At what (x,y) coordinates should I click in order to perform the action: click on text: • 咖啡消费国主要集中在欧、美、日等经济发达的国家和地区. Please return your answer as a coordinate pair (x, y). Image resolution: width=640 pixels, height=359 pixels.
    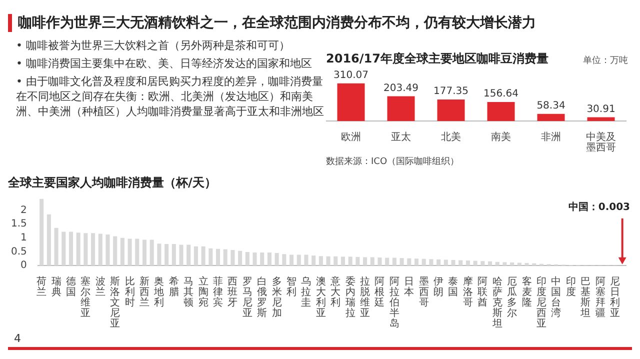
    Looking at the image, I should click on (164, 63).